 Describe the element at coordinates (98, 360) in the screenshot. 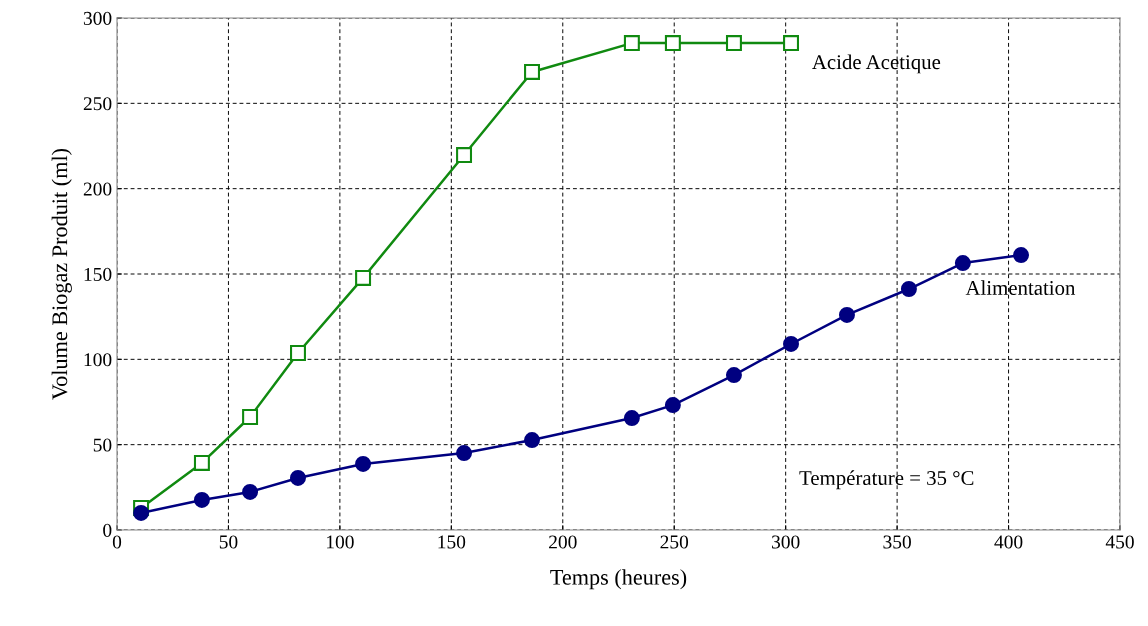

I see `y-tick-label: 100` at that location.